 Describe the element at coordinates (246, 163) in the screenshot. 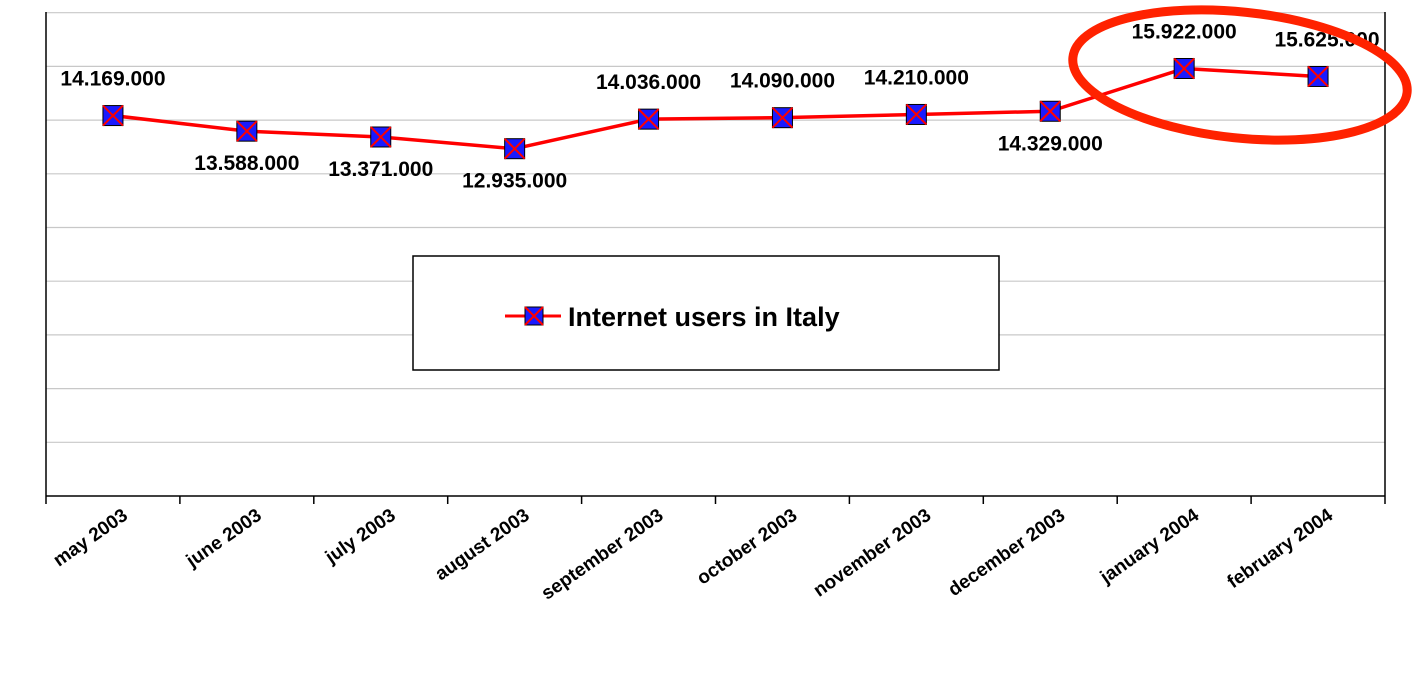

I see `data-label: 13.588.000` at that location.